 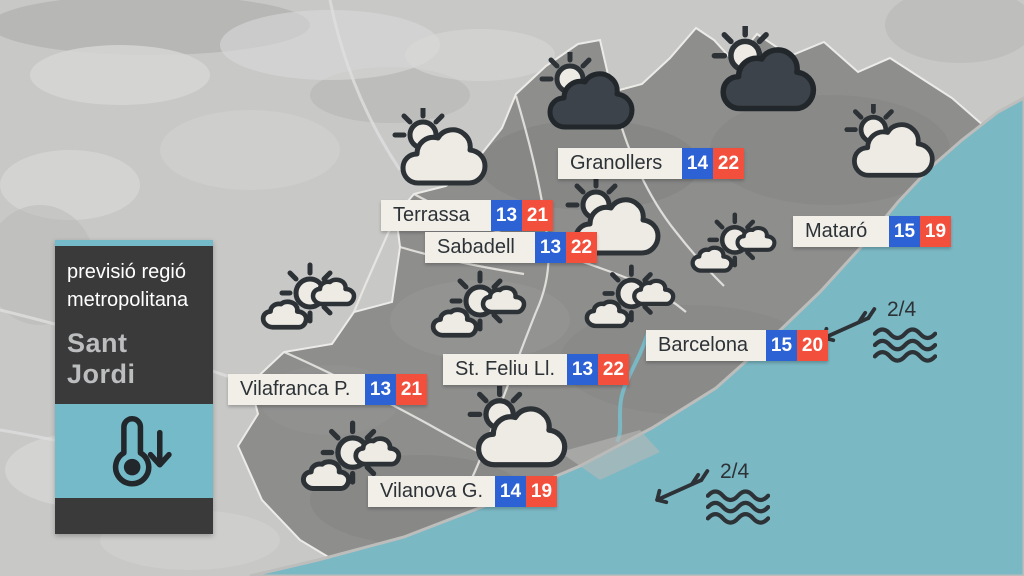 What do you see at coordinates (128, 300) in the screenshot?
I see `panel-title-line2: metropolitana` at bounding box center [128, 300].